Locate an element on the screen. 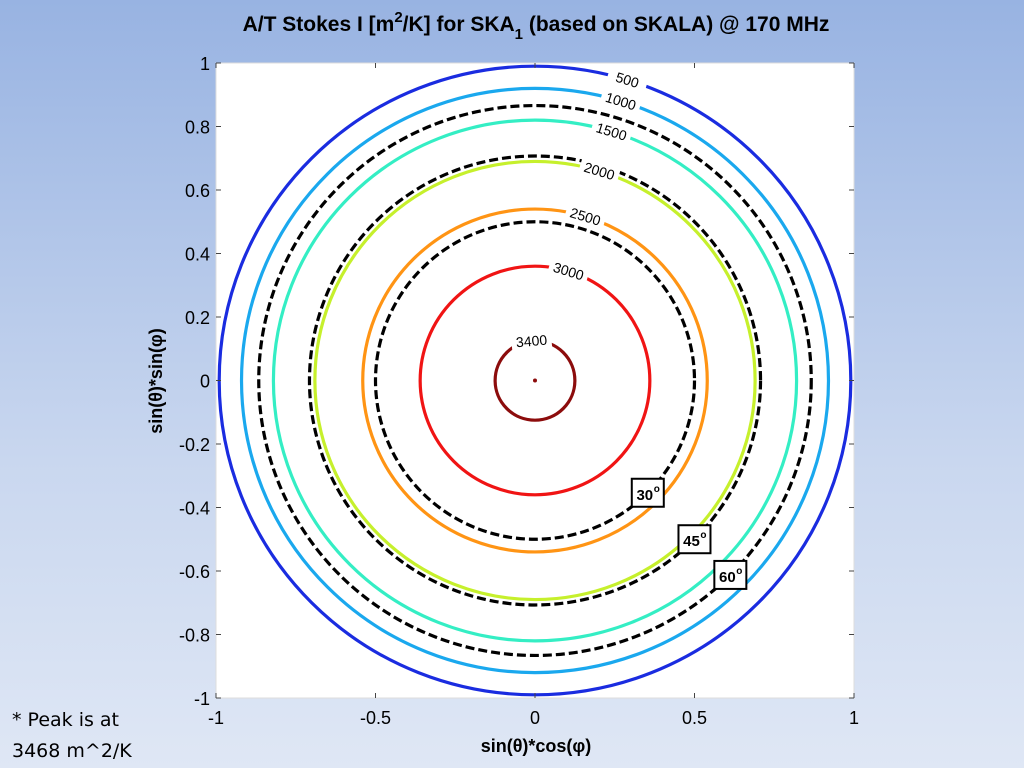 The height and width of the screenshot is (768, 1024). y-axis-label: sin(θ)*sin(φ) is located at coordinates (156, 381).